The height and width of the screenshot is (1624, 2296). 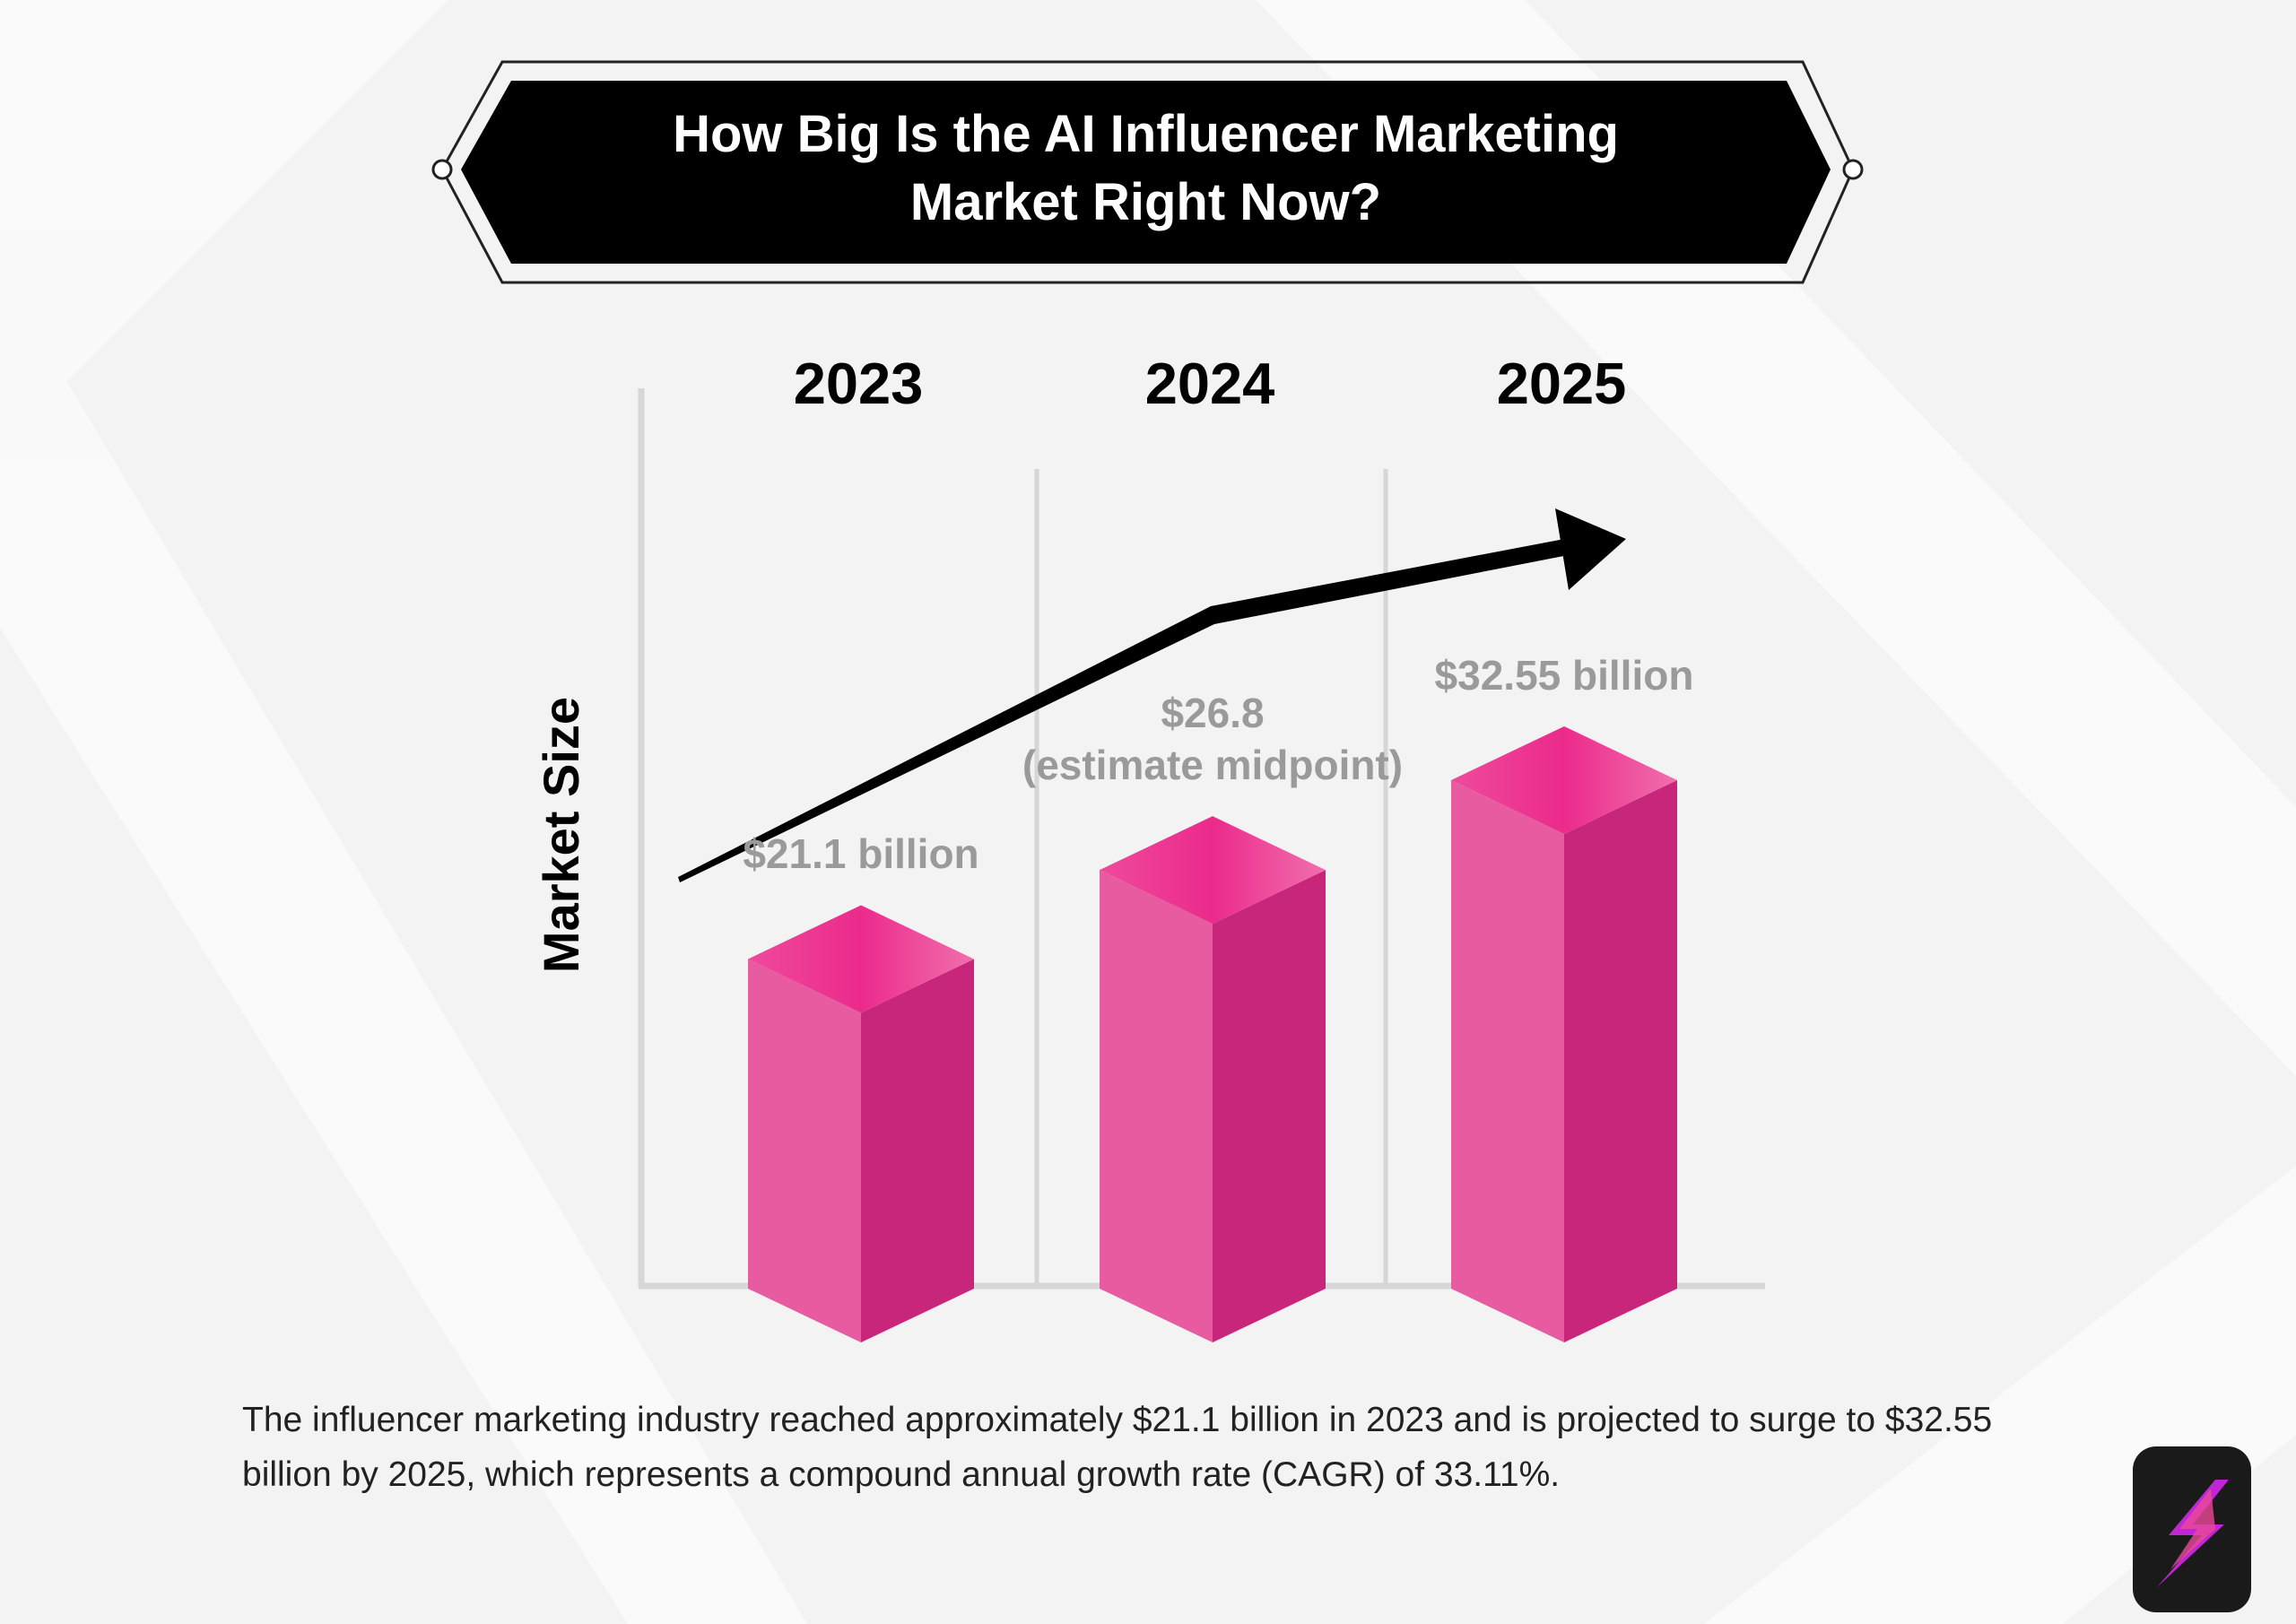 I want to click on x-tick-label: 2025, so click(x=1562, y=383).